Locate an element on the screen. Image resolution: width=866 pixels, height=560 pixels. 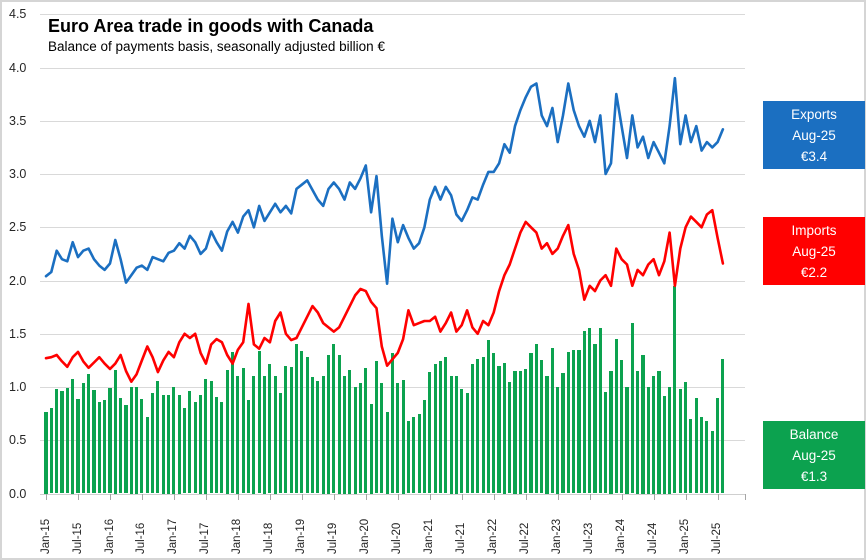
x-tick-label: Jan-22 is located at coordinates (493, 536).